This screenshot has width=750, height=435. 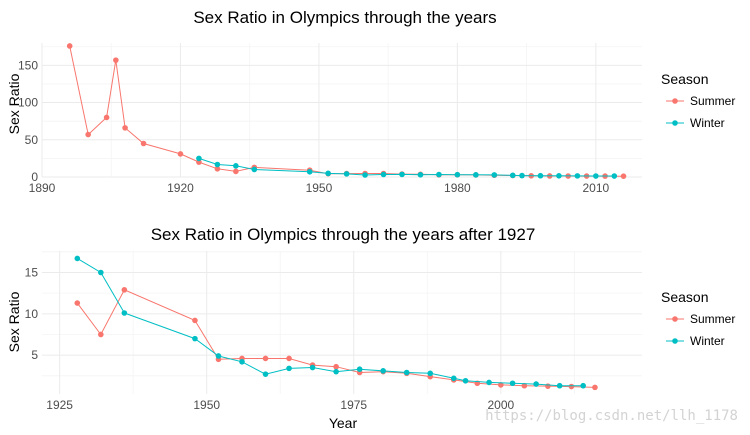 I want to click on y-axis-ticks: 5 10 15, so click(x=32, y=313).